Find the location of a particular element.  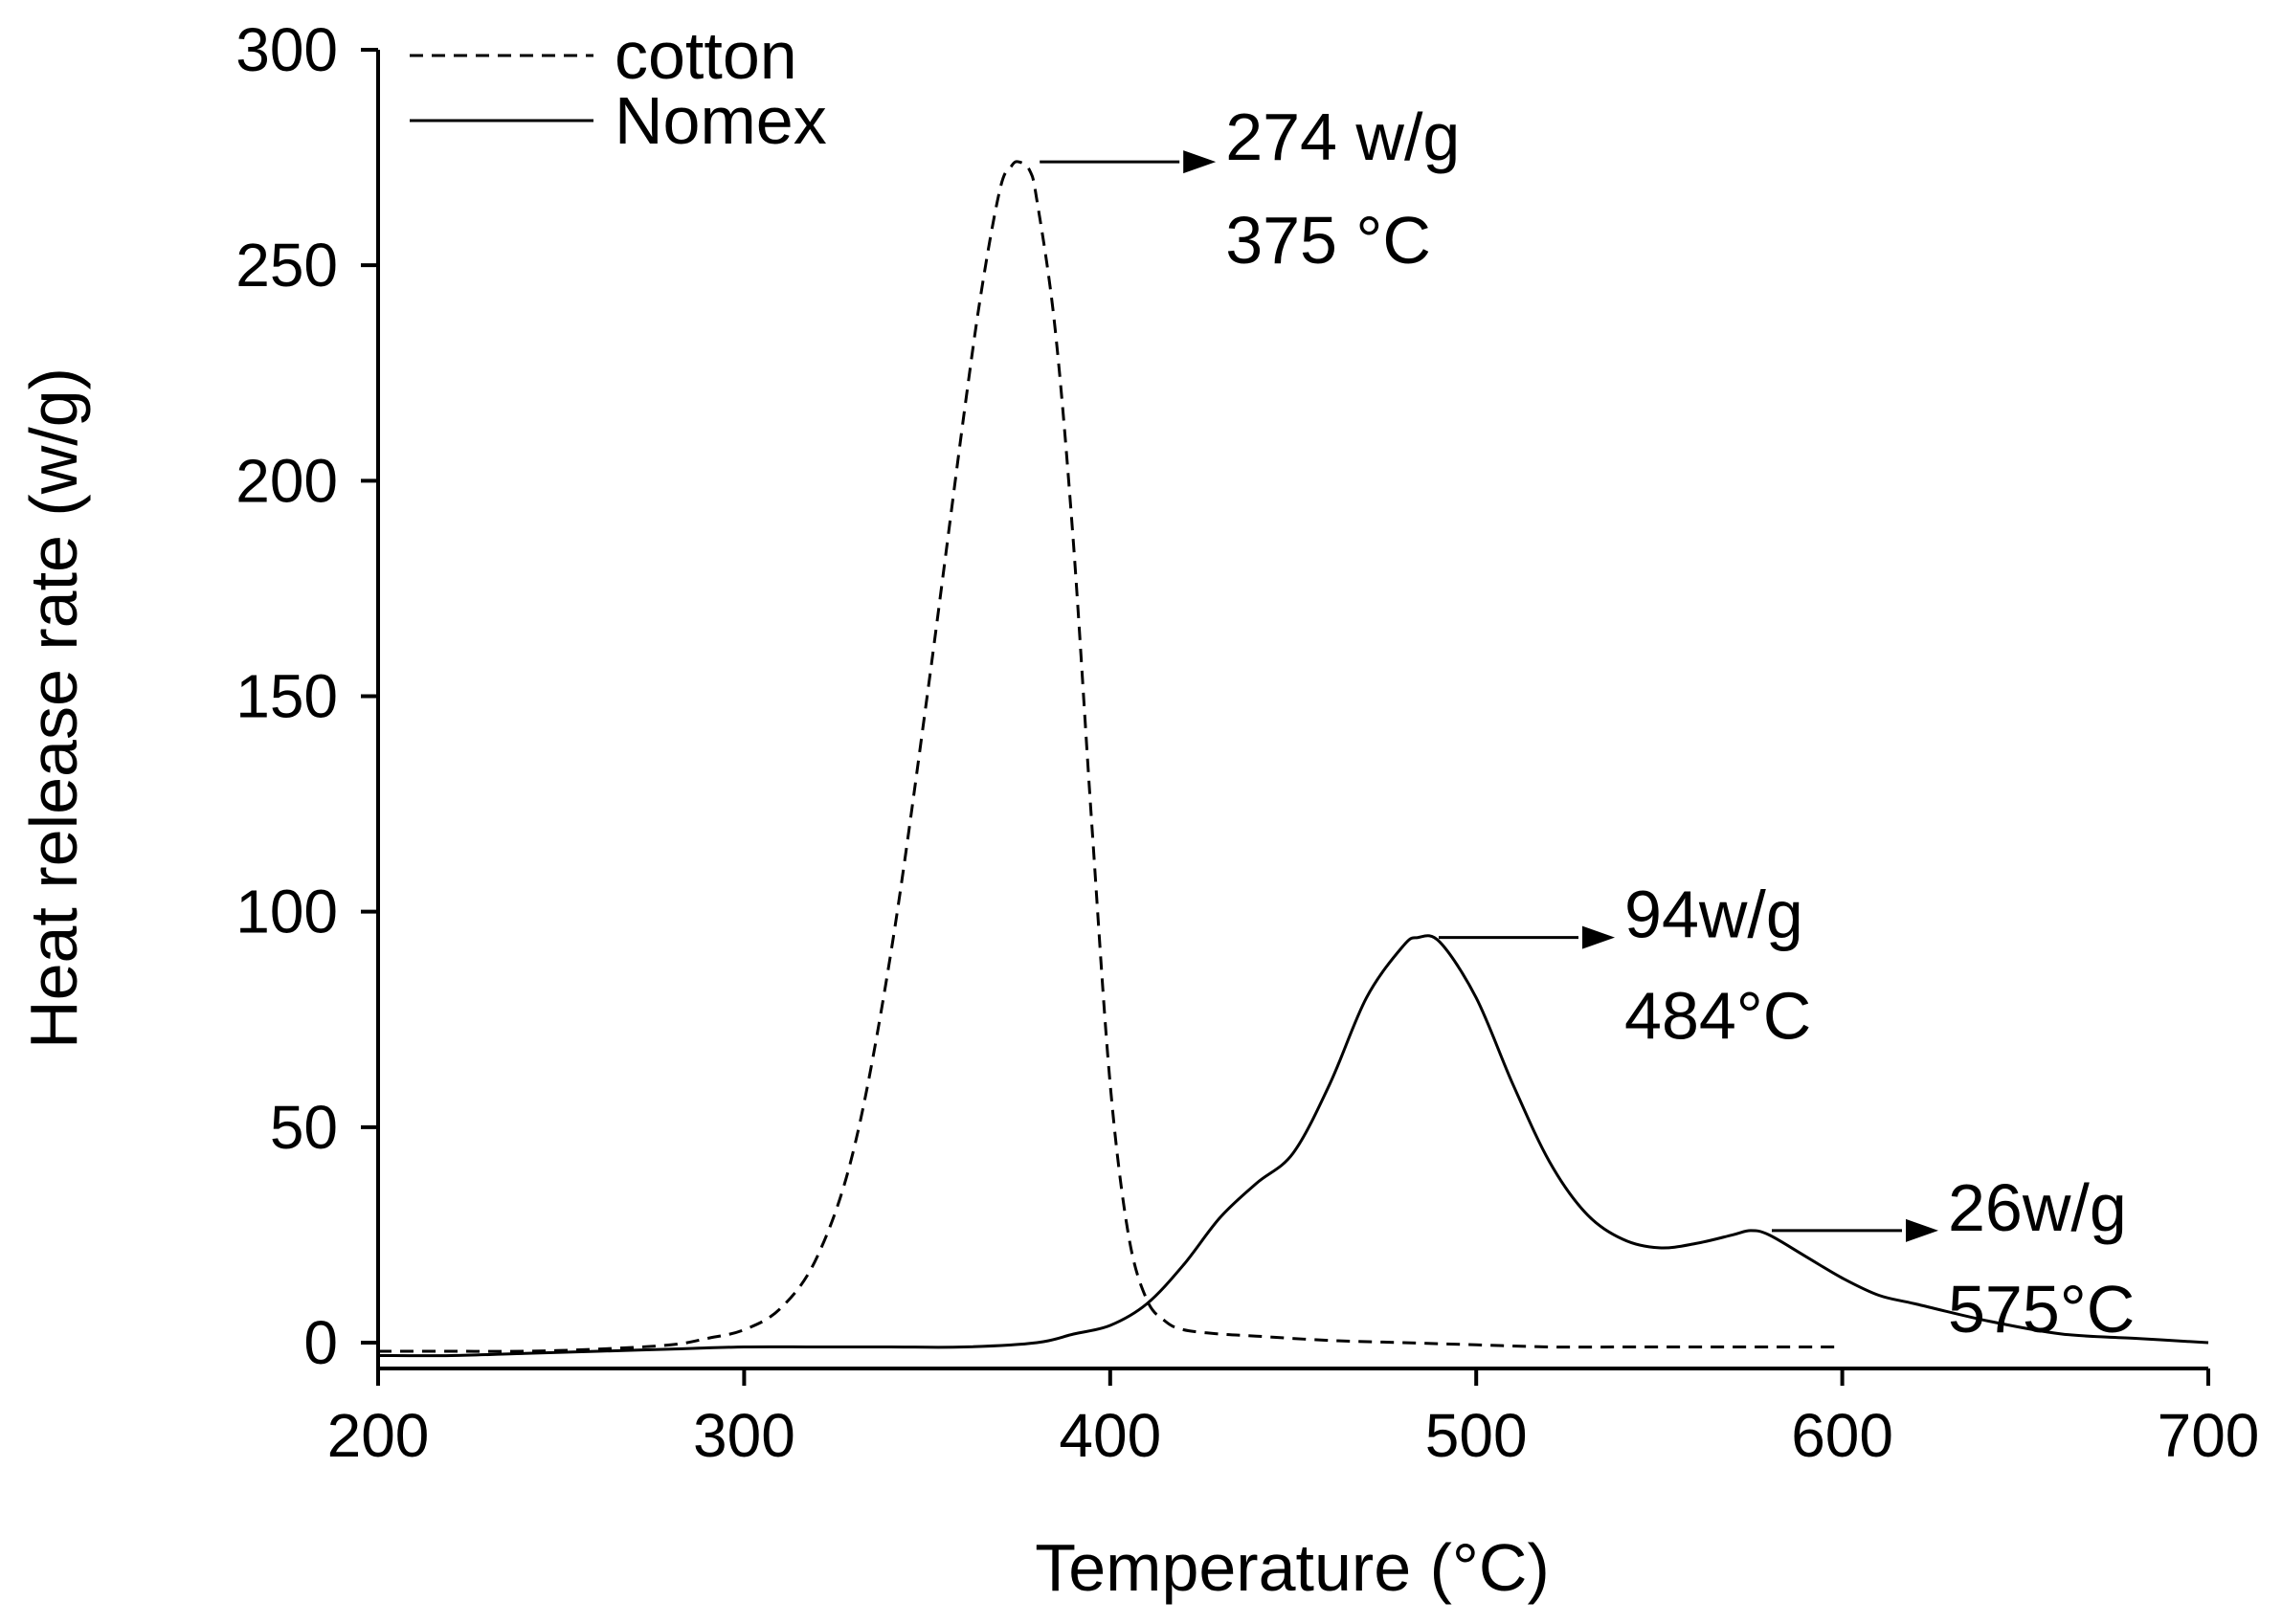

x-axis-title: Temperature (°C) is located at coordinates (1292, 1568).